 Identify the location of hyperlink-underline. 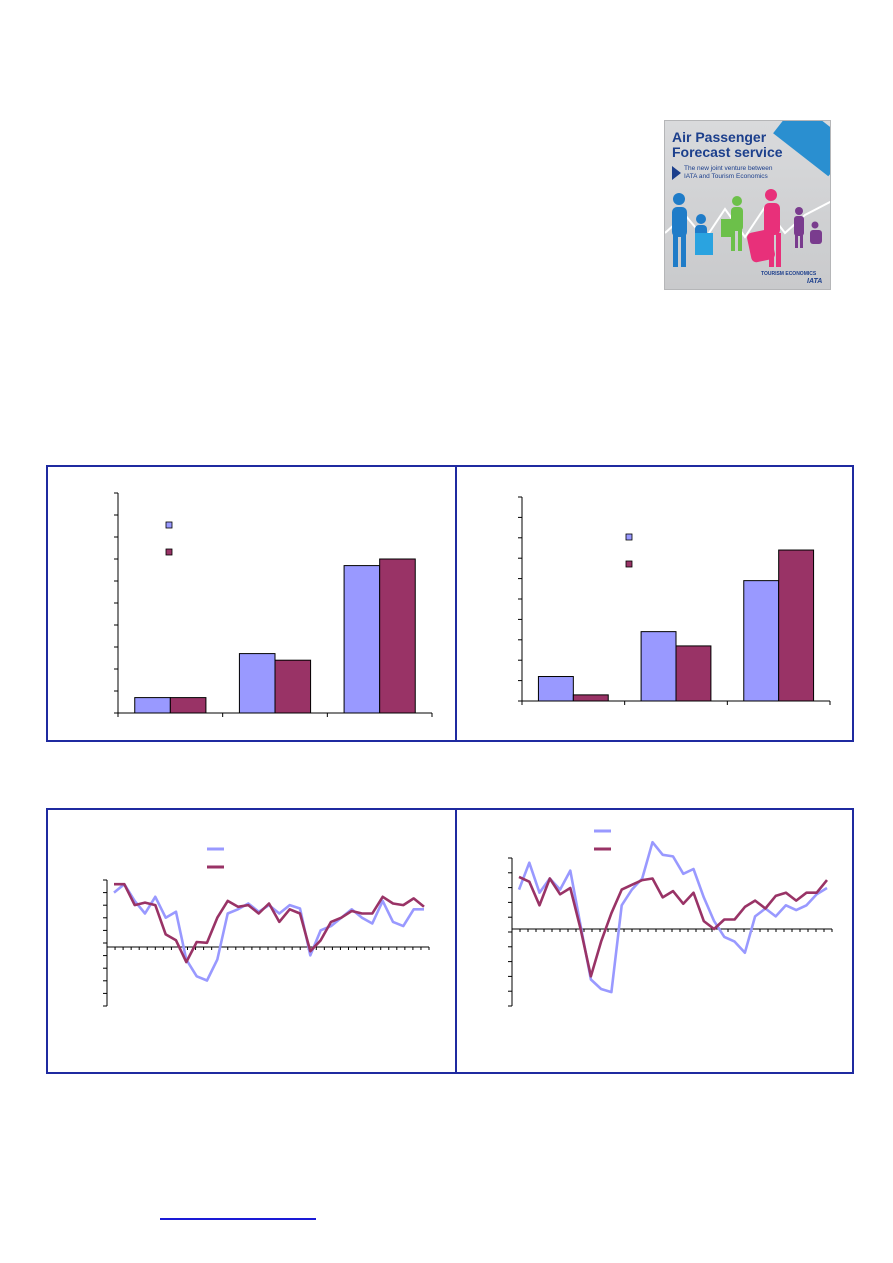
(238, 1219).